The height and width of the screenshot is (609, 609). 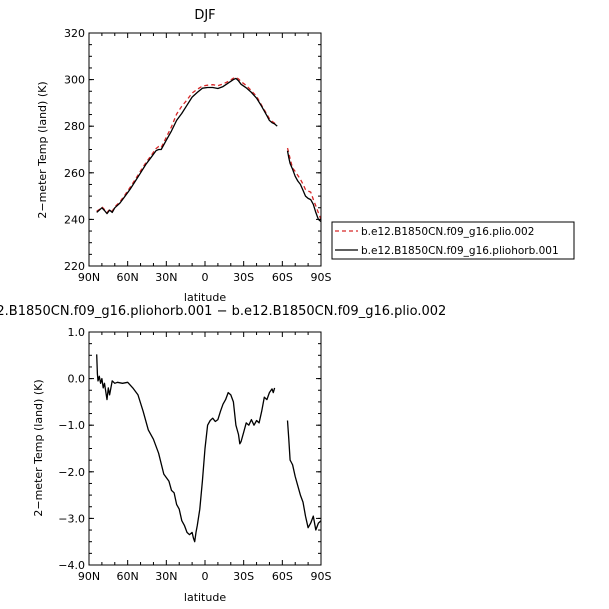 I want to click on y-tick-label: 260, so click(x=74, y=173).